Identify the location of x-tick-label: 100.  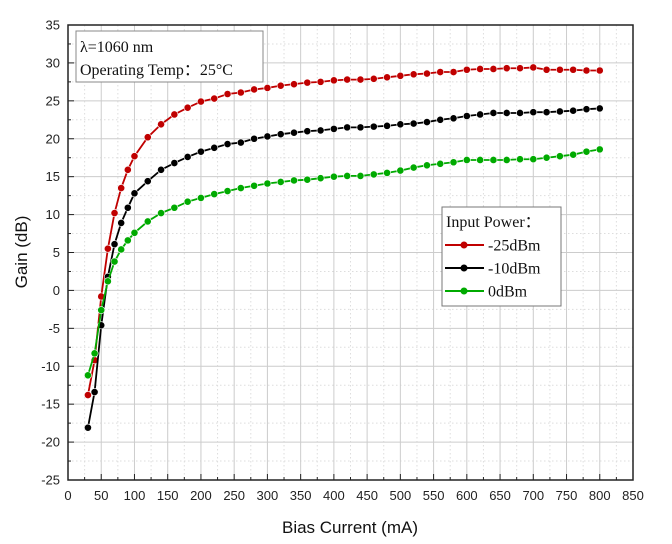
(135, 495).